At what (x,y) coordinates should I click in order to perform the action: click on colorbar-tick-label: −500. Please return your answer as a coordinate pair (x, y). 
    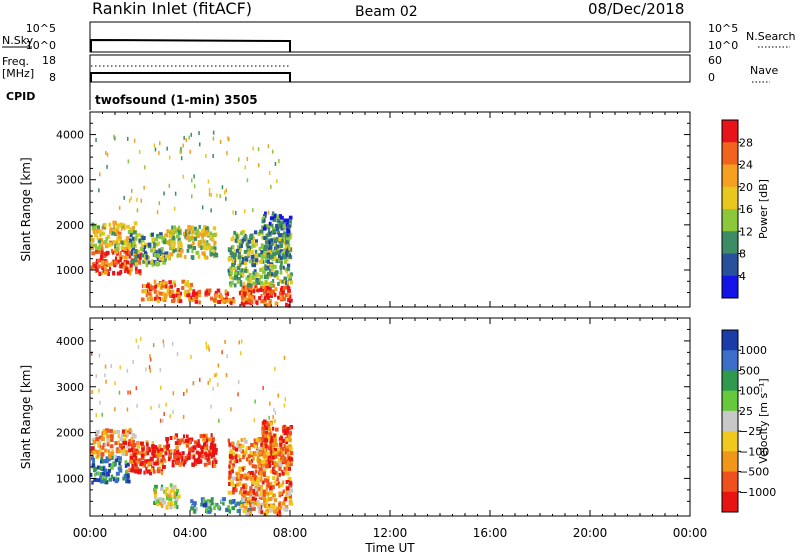
    Looking at the image, I should click on (754, 472).